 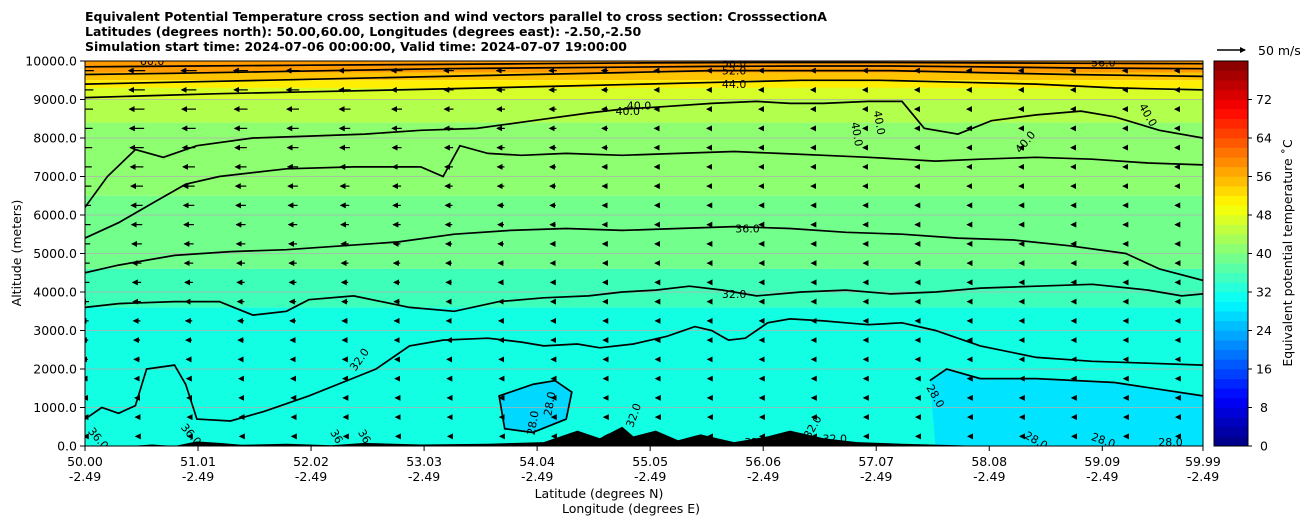 What do you see at coordinates (631, 508) in the screenshot?
I see `x-axis-label-longitude: Longitude (degrees E)` at bounding box center [631, 508].